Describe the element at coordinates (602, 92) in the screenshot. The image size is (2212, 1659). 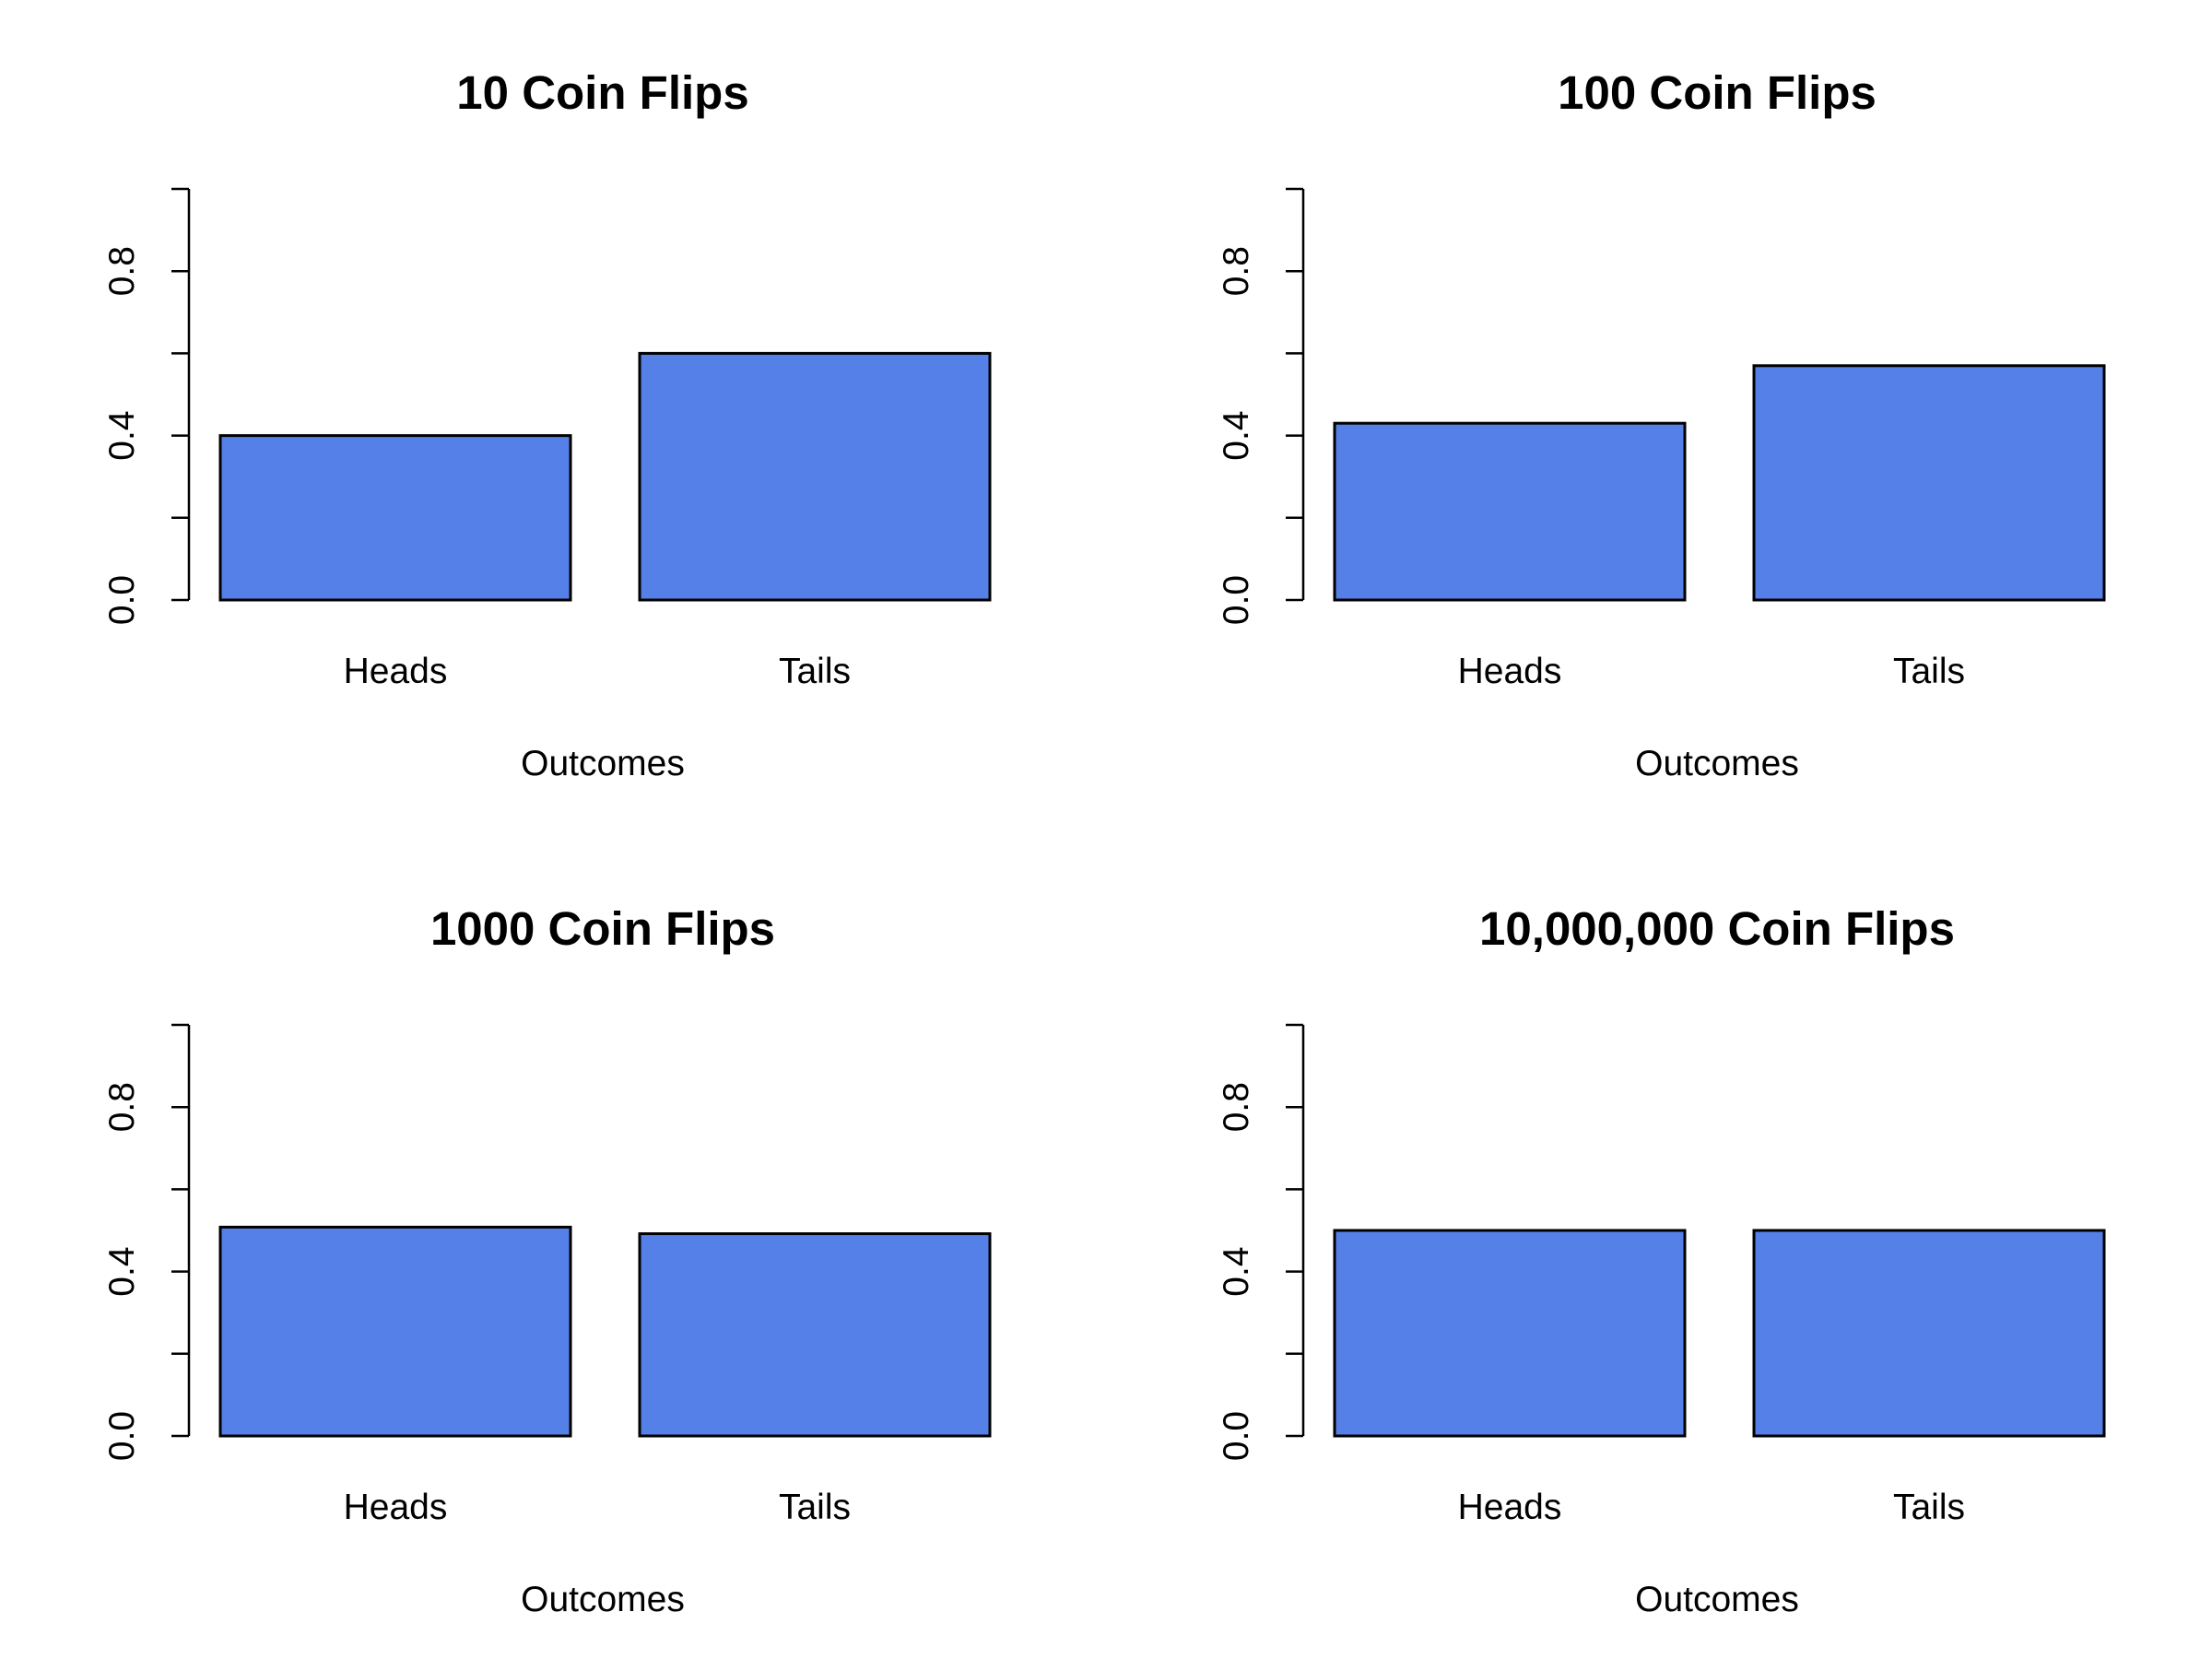
I see `panel-title: 10 Coin Flips` at that location.